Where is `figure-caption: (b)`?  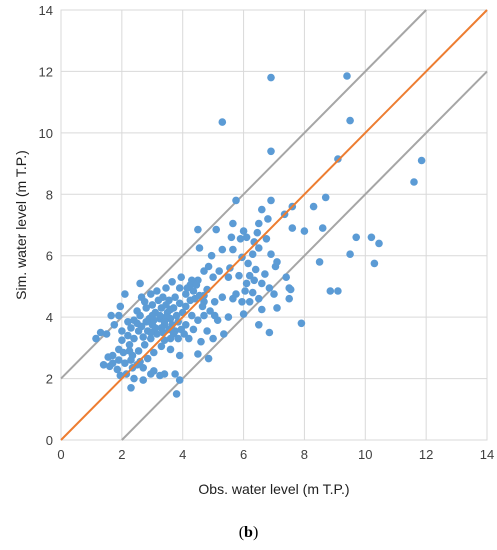
figure-caption: (b) is located at coordinates (248, 533).